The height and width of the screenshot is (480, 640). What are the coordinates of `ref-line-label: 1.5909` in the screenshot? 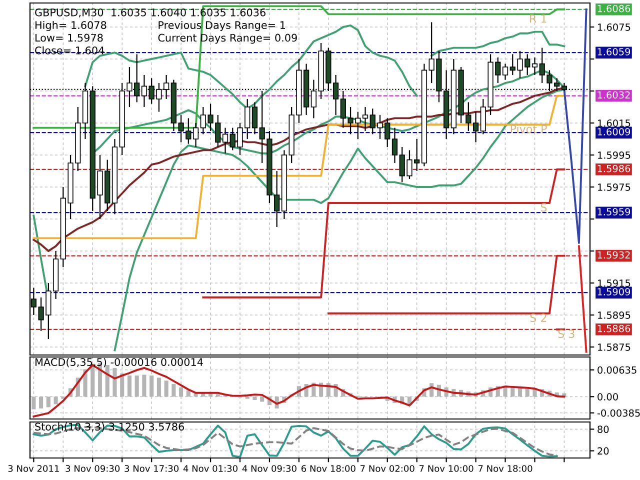 It's located at (614, 292).